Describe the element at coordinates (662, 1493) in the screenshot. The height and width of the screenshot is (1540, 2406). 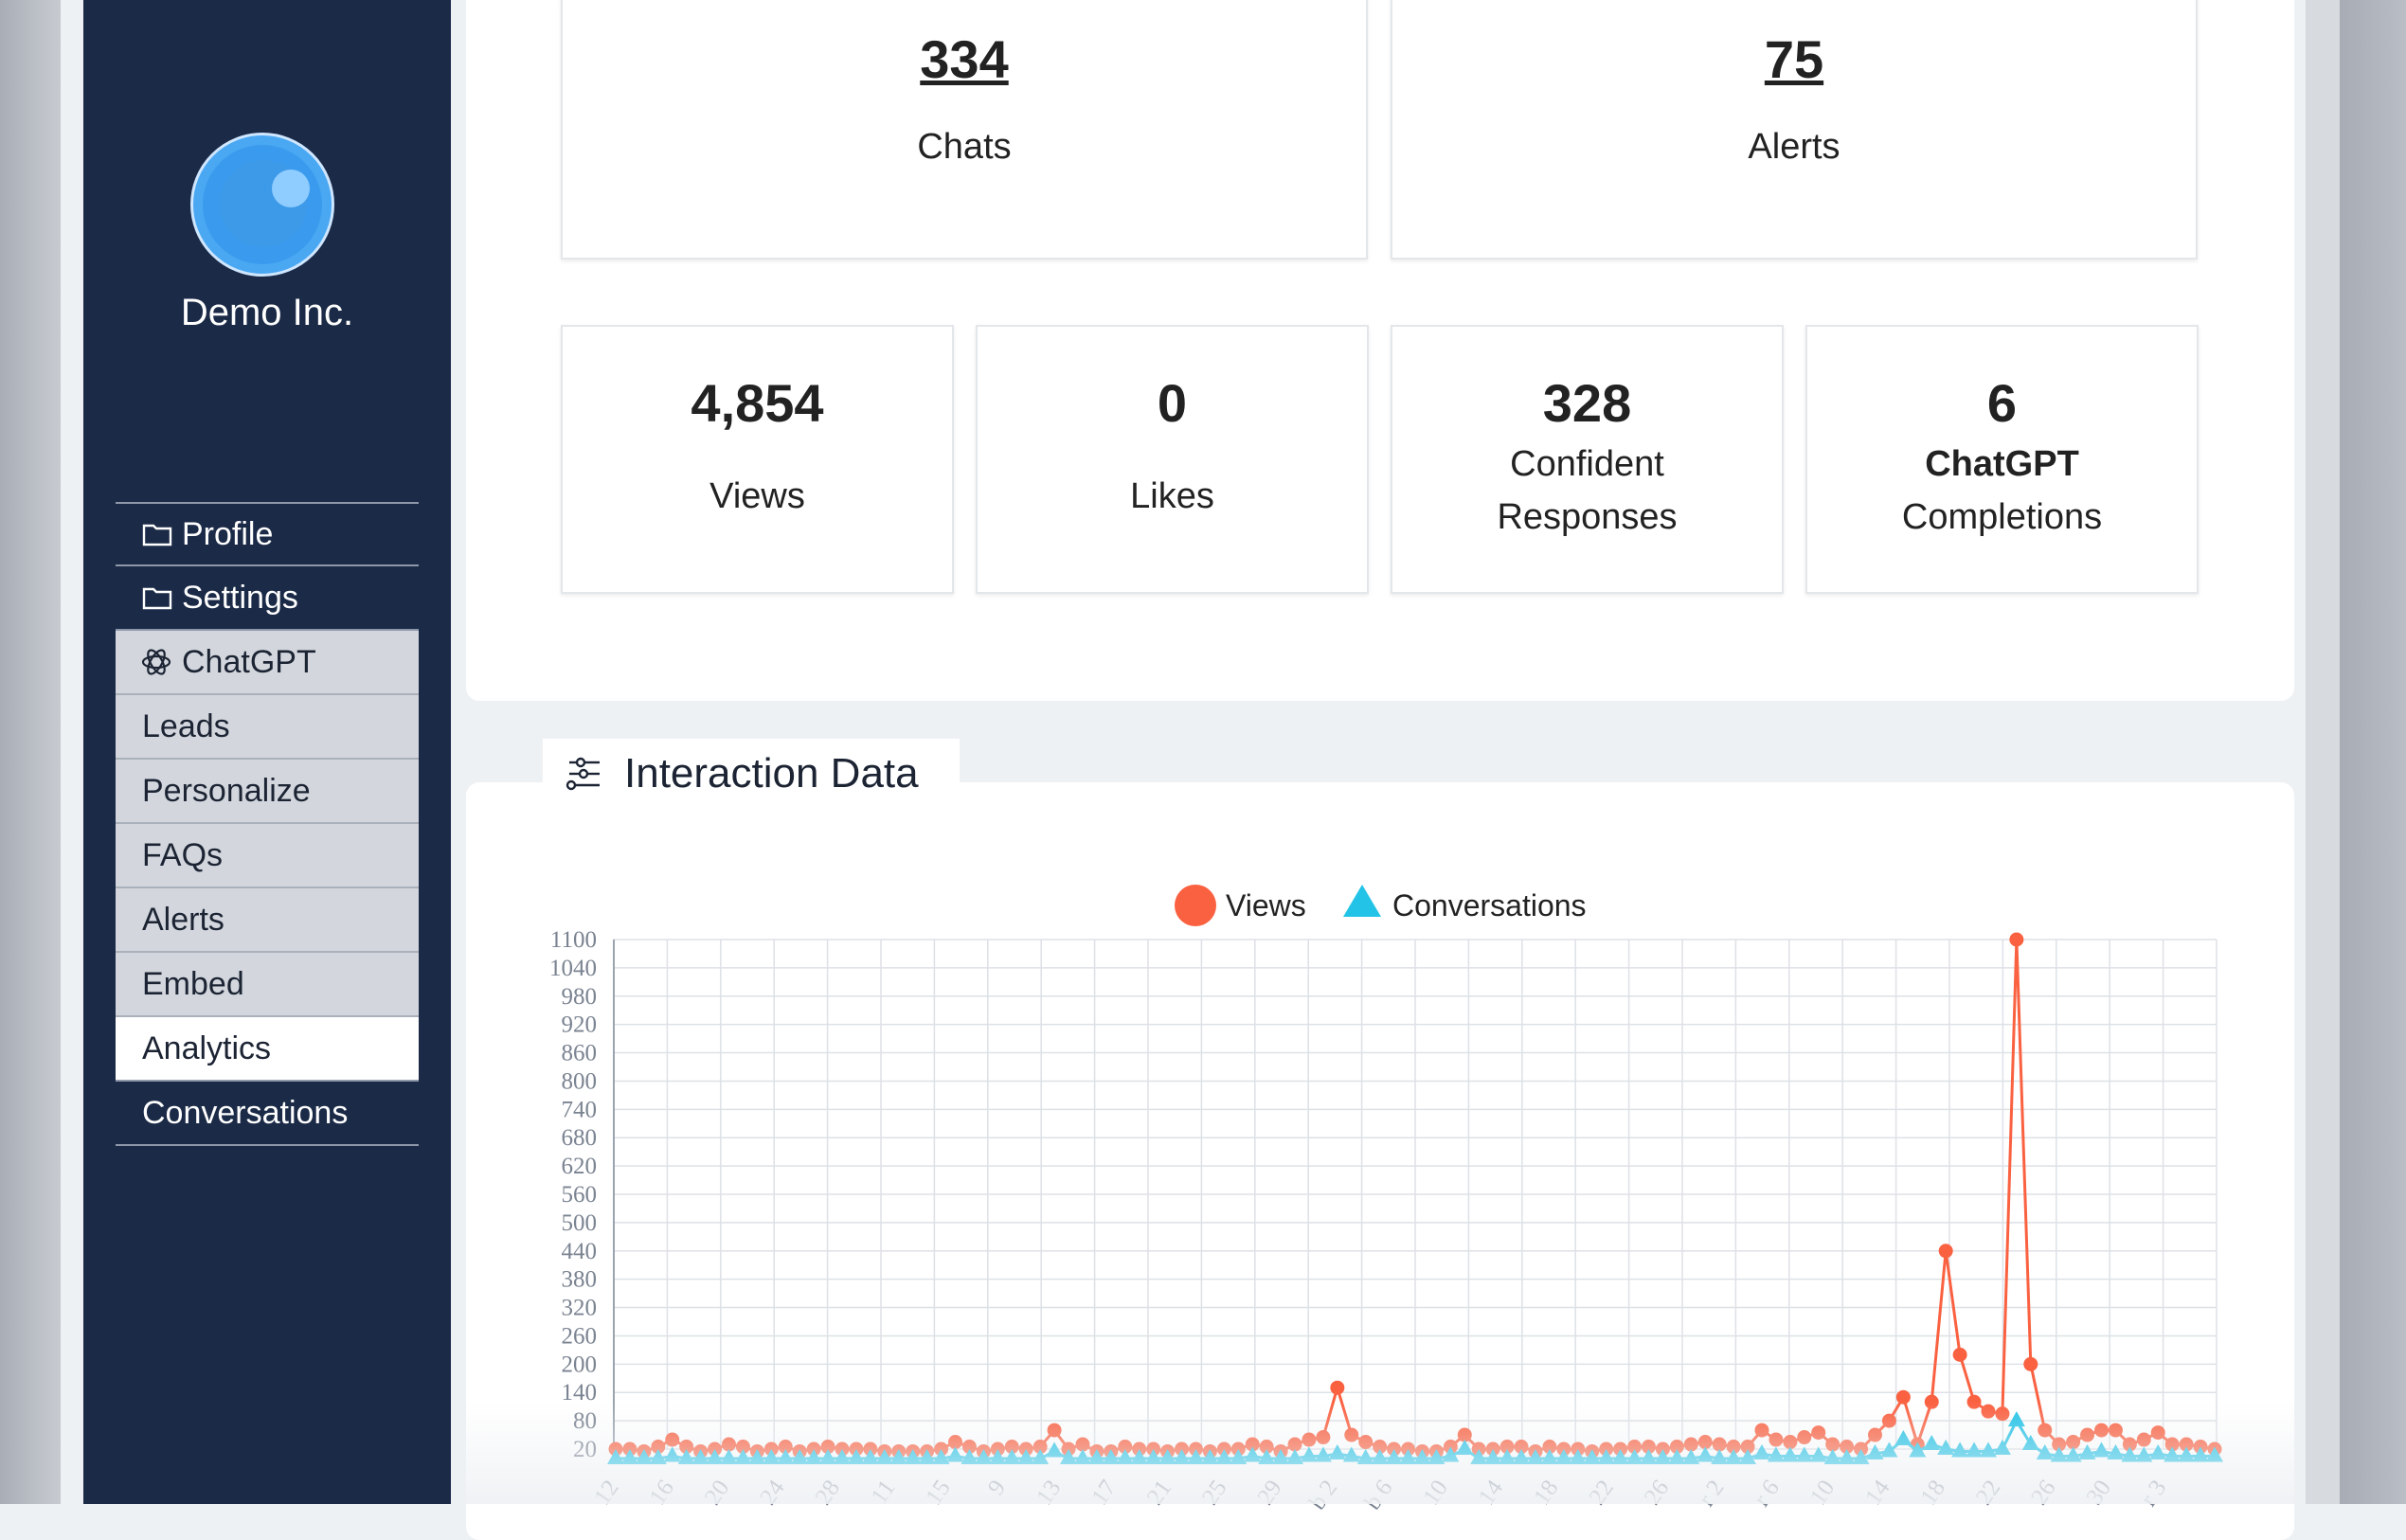
I see `x-tick-label: 16` at that location.